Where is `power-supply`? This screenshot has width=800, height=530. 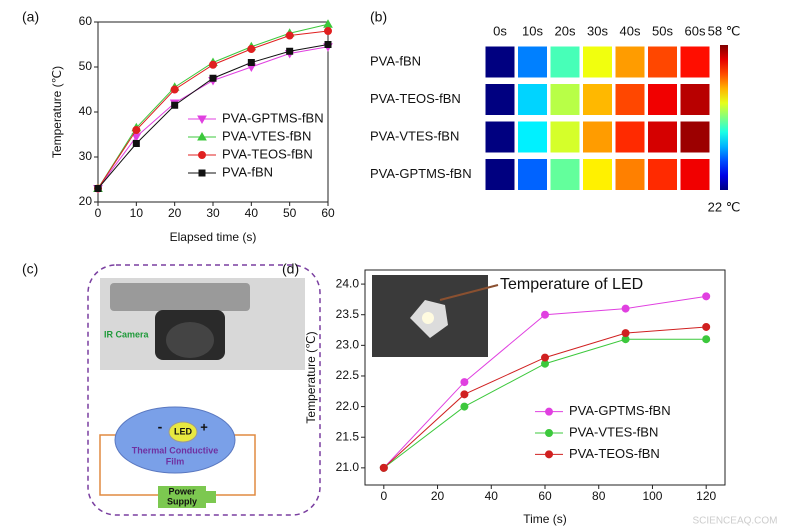 power-supply is located at coordinates (182, 497).